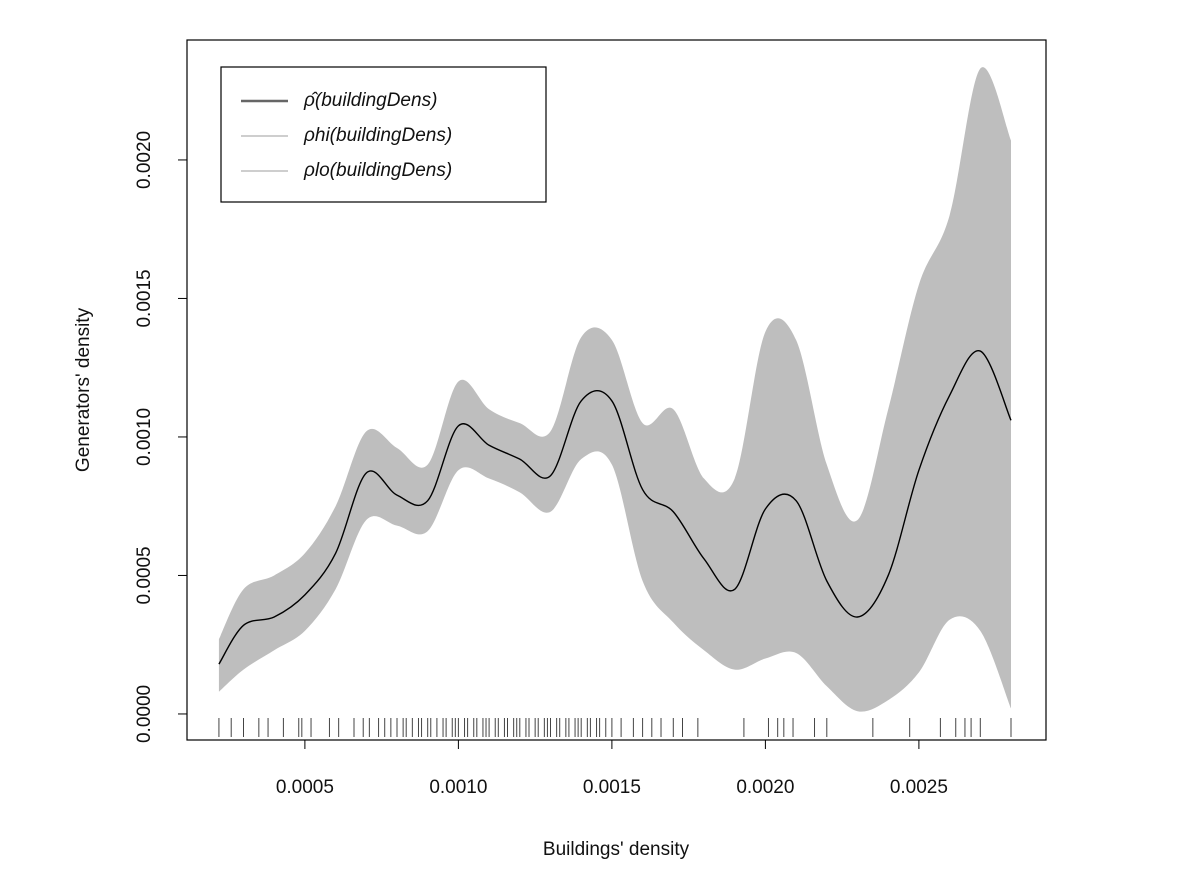 Image resolution: width=1196 pixels, height=876 pixels. Describe the element at coordinates (83, 389) in the screenshot. I see `y-axis-label: Generators' density` at that location.